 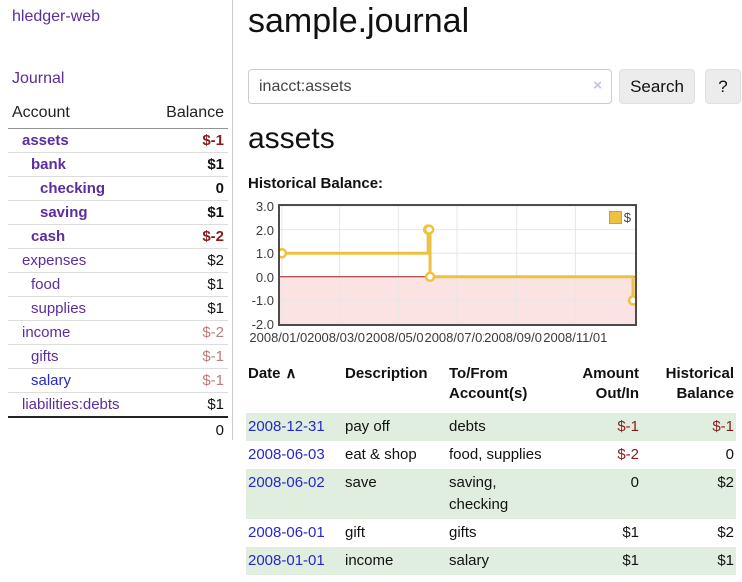 What do you see at coordinates (628, 454) in the screenshot?
I see `transaction-amount: $-2` at bounding box center [628, 454].